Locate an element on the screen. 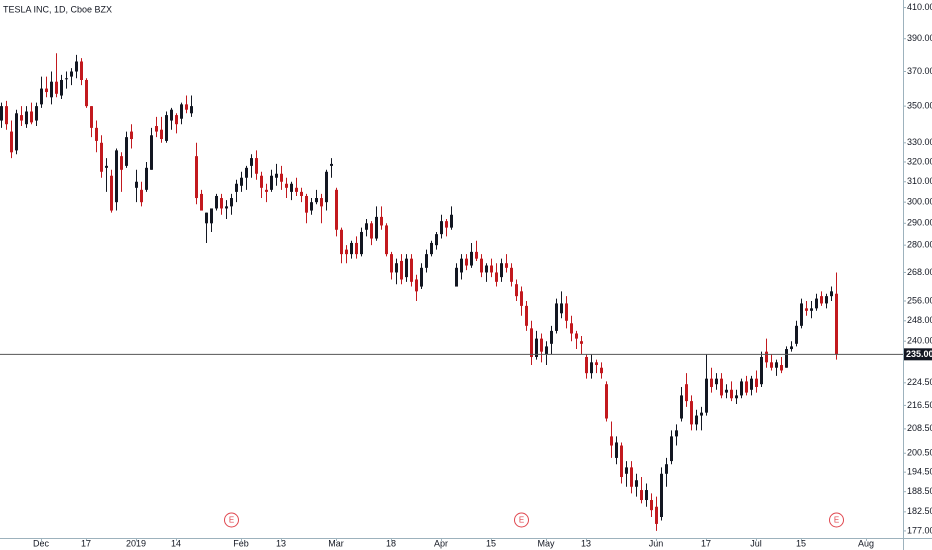 This screenshot has height=550, width=932. x-tick-label: Mar is located at coordinates (336, 543).